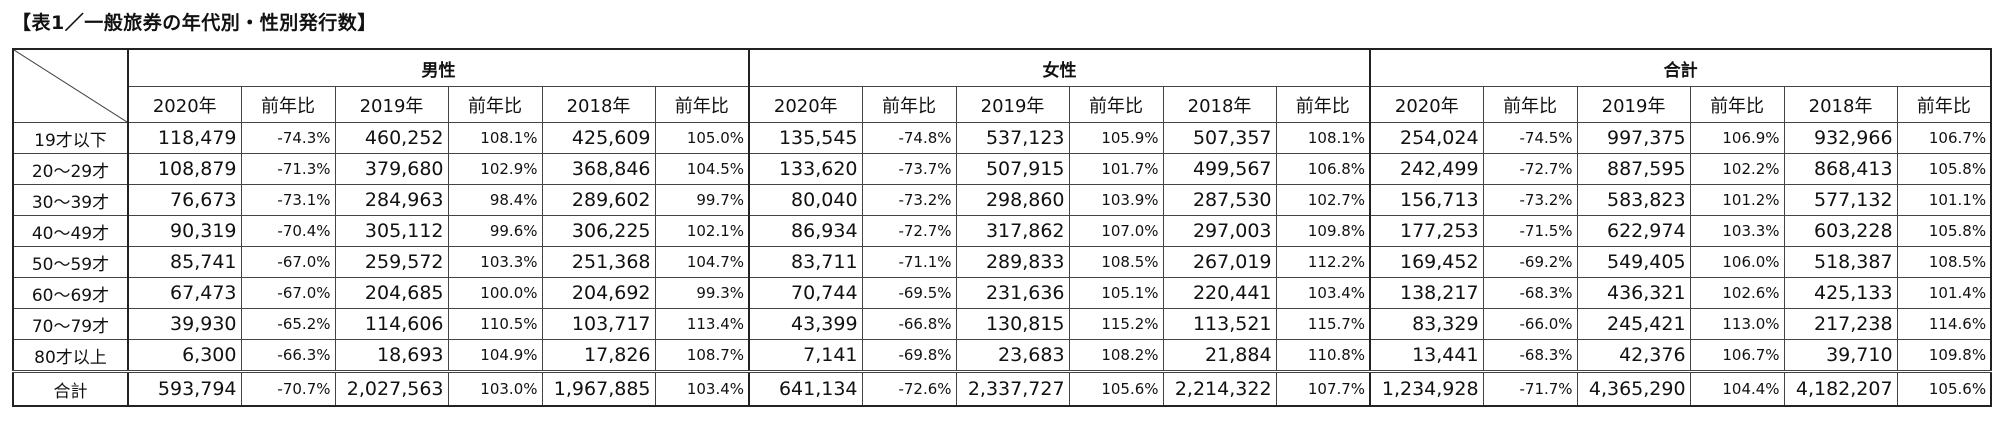 Image resolution: width=2000 pixels, height=435 pixels. Describe the element at coordinates (1530, 355) in the screenshot. I see `ratio-cell: -68.3%` at that location.